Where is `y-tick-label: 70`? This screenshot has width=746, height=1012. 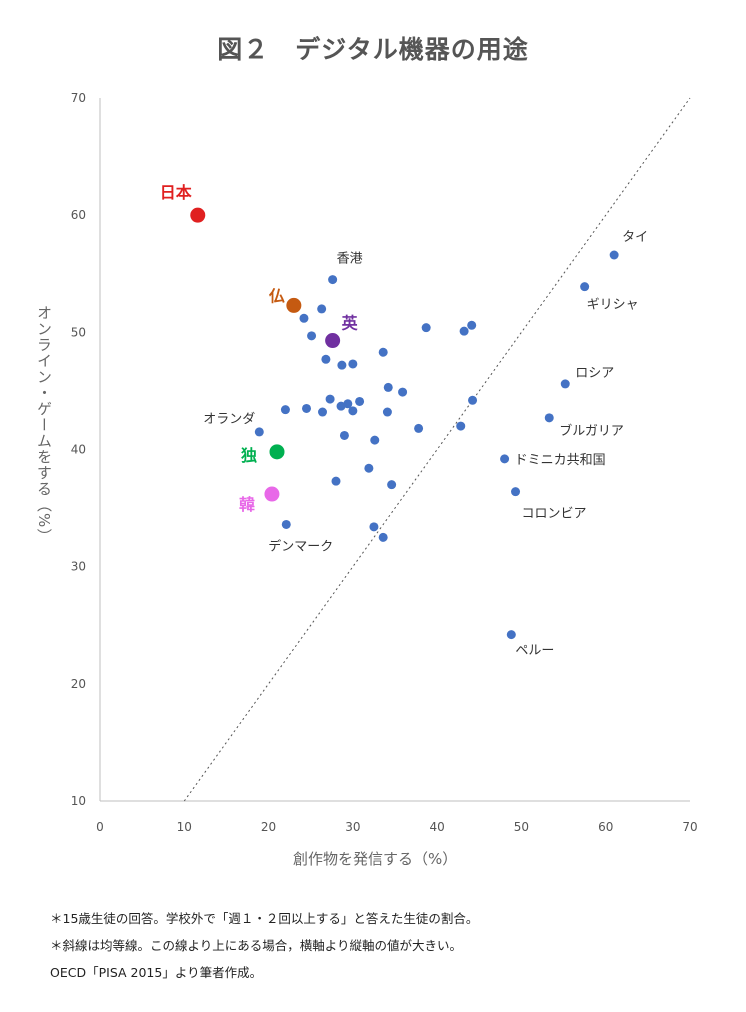
y-tick-label: 70 is located at coordinates (78, 98).